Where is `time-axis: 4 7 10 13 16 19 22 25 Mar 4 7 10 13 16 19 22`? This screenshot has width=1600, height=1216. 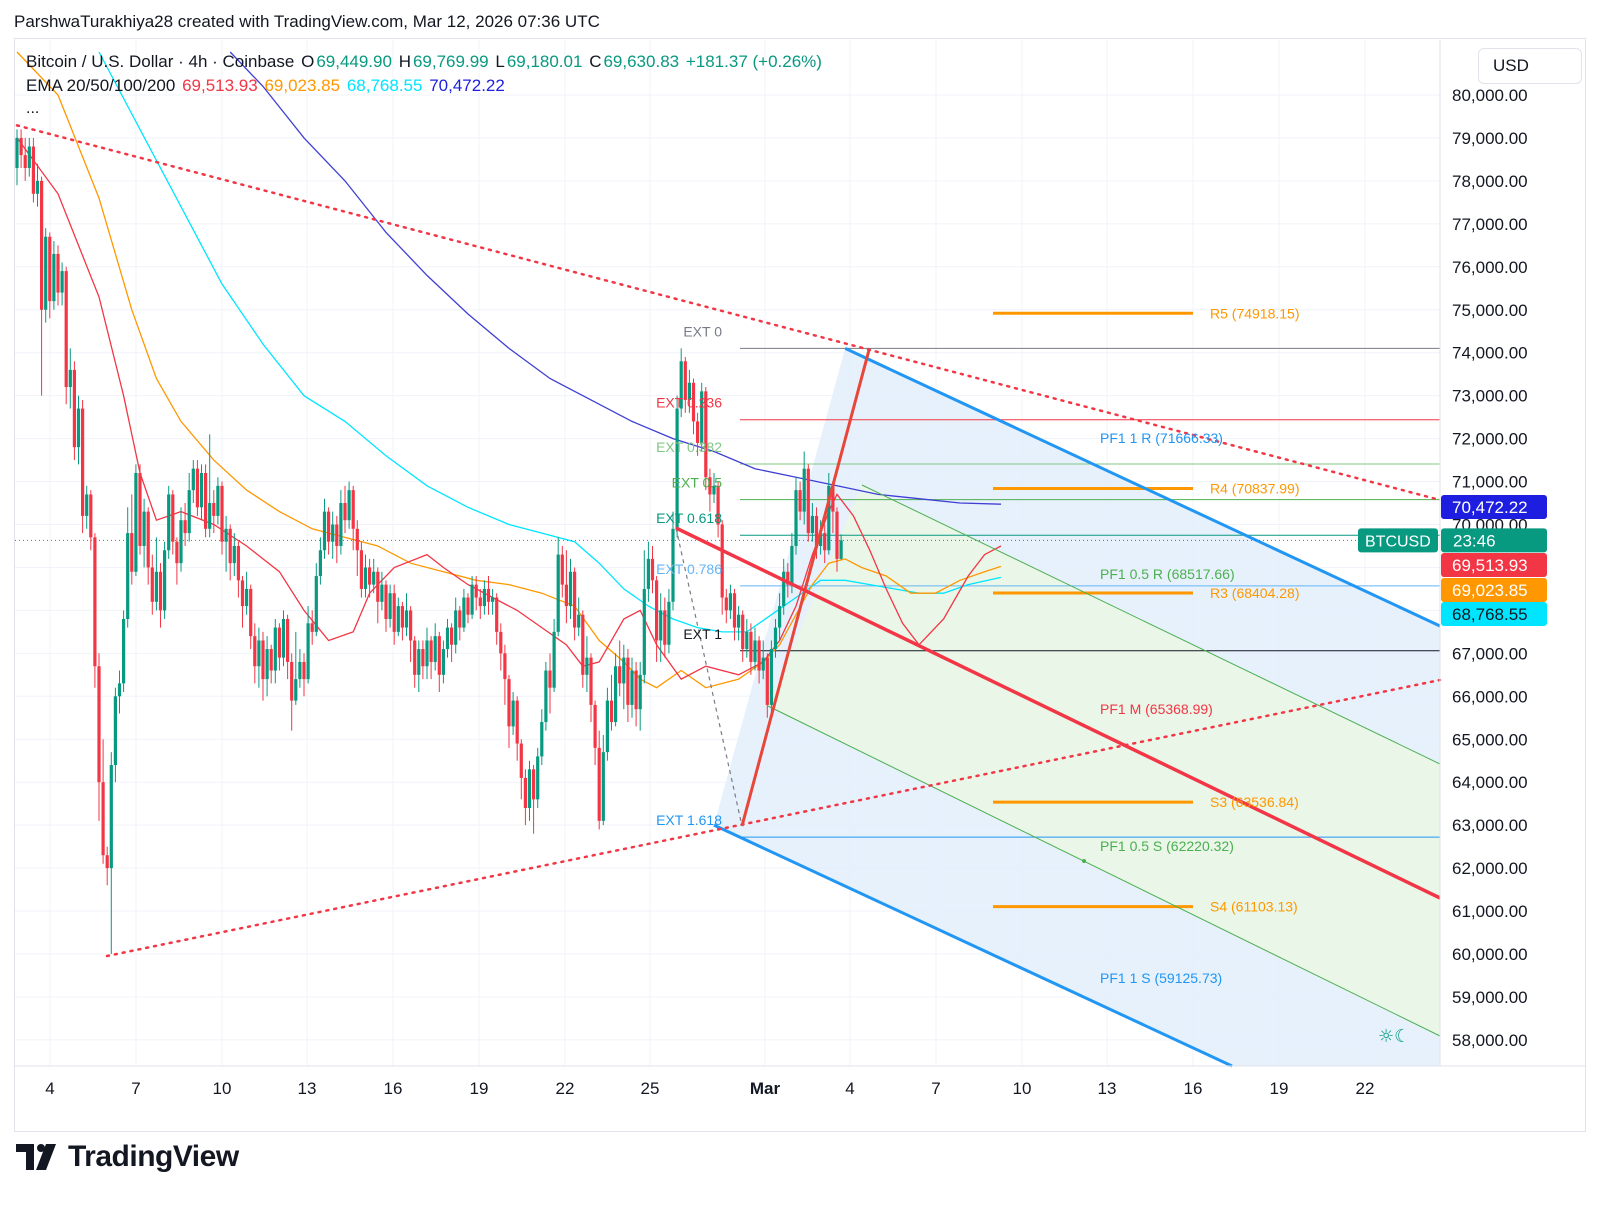 time-axis: 4 7 10 13 16 19 22 25 Mar 4 7 10 13 16 19 22 is located at coordinates (709, 1088).